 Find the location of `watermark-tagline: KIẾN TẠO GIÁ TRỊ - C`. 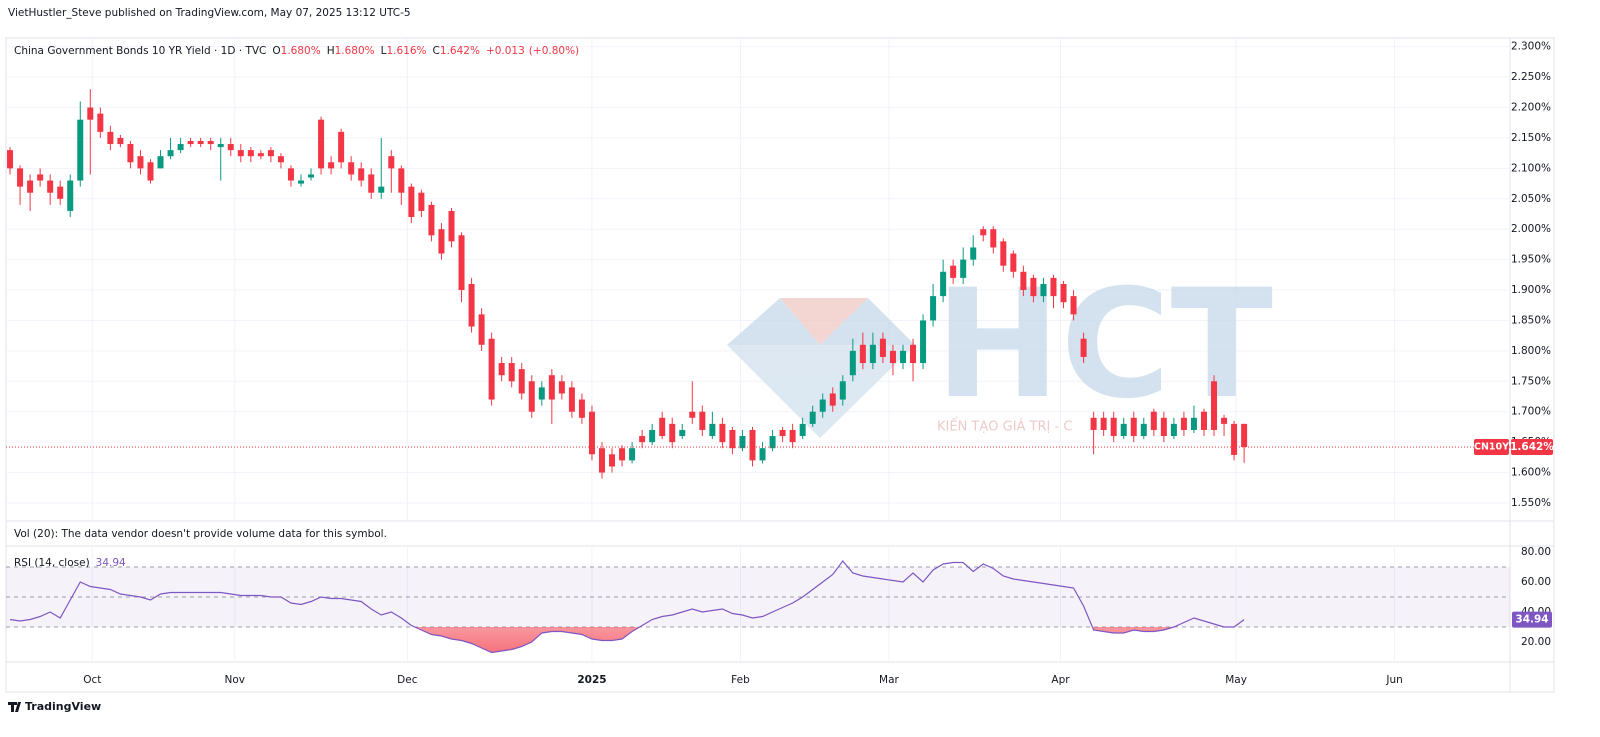

watermark-tagline: KIẾN TẠO GIÁ TRỊ - C is located at coordinates (1004, 426).